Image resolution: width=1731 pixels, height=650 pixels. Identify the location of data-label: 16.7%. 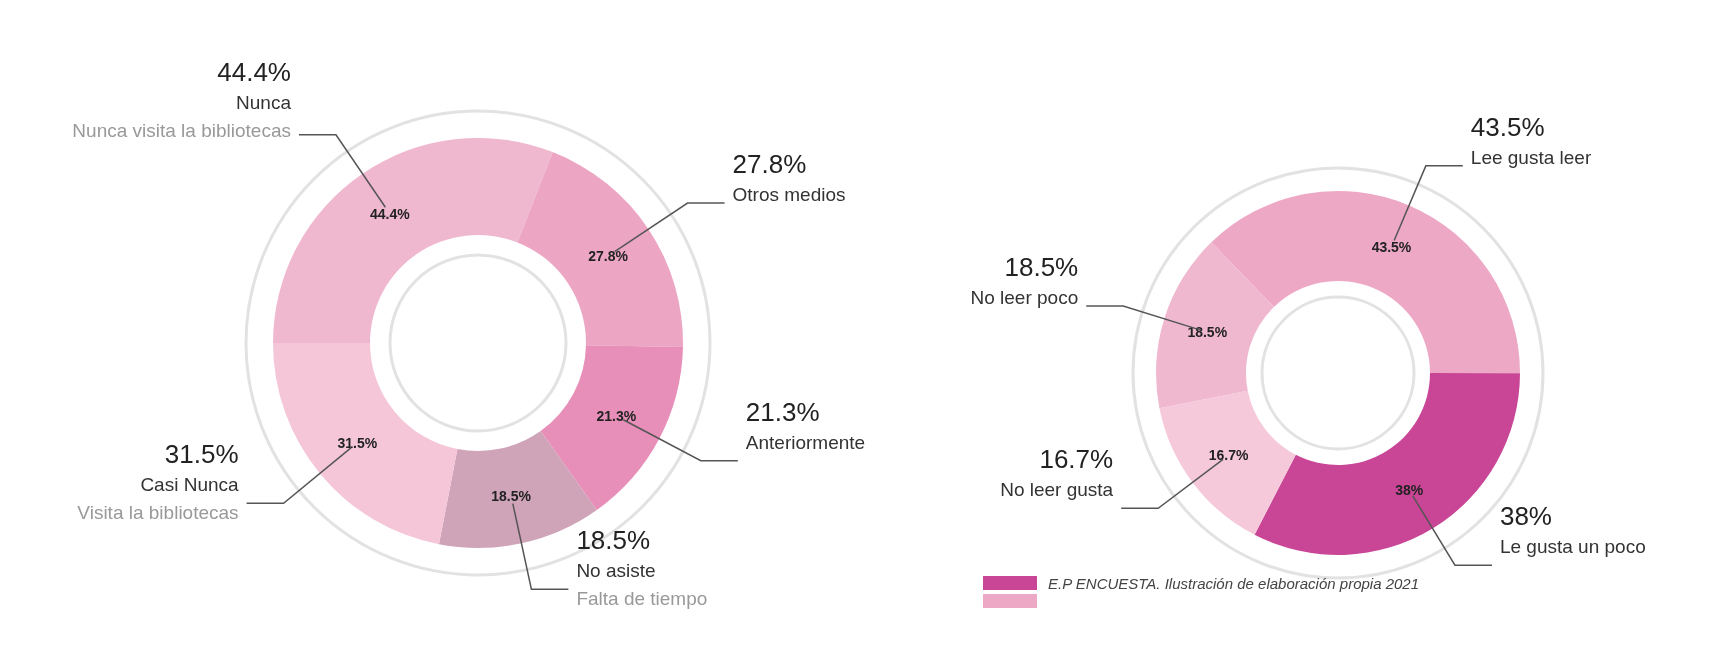
(1228, 455).